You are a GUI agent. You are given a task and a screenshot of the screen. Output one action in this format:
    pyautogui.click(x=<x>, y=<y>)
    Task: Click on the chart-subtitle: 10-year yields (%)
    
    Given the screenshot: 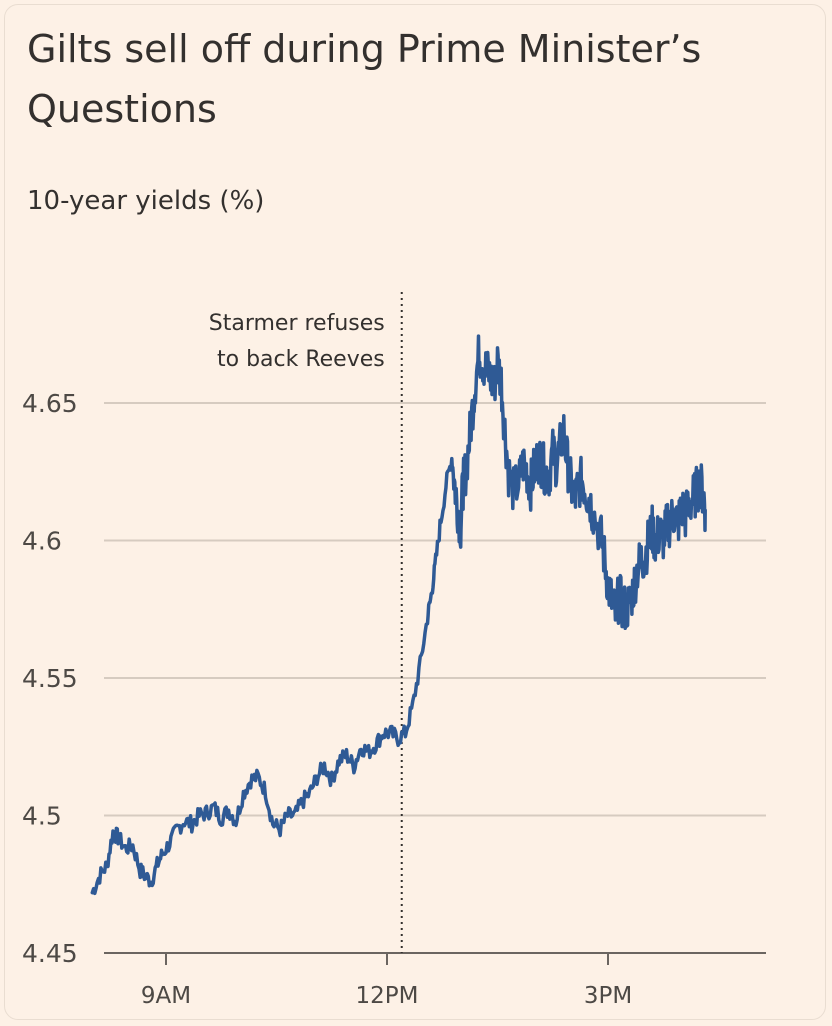 What is the action you would take?
    pyautogui.click(x=146, y=201)
    